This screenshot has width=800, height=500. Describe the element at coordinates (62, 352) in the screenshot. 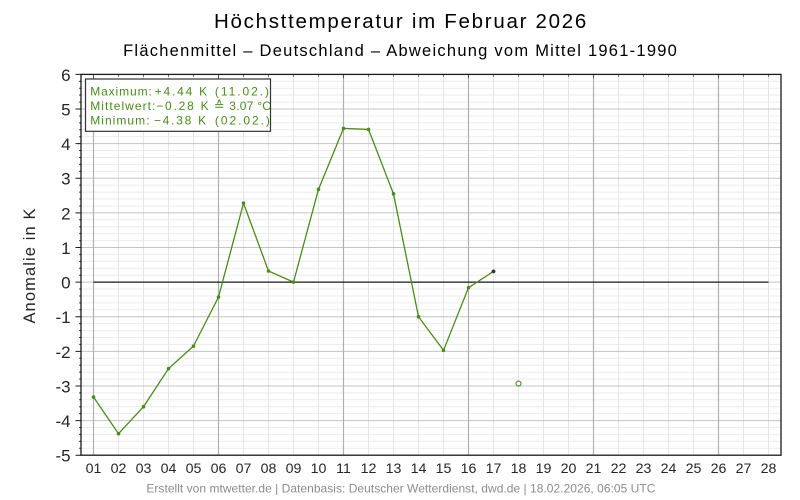

I see `svg-text: -2` at that location.